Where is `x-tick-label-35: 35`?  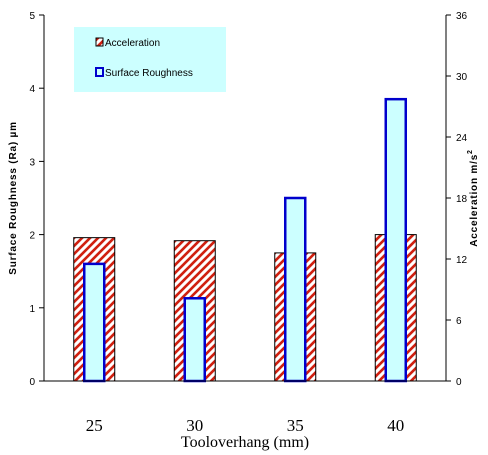 x-tick-label-35: 35 is located at coordinates (295, 425).